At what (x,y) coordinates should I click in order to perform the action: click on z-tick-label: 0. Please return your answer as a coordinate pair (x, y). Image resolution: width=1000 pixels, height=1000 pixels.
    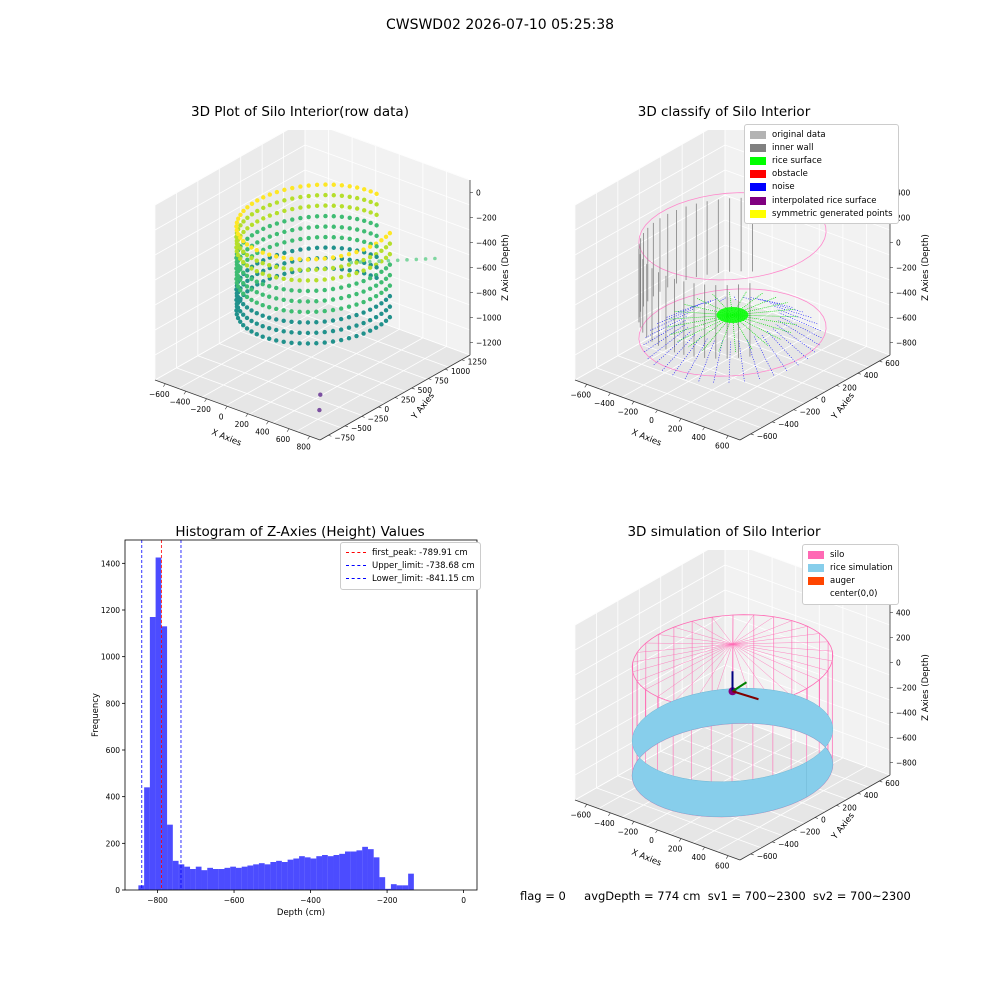
    Looking at the image, I should click on (478, 193).